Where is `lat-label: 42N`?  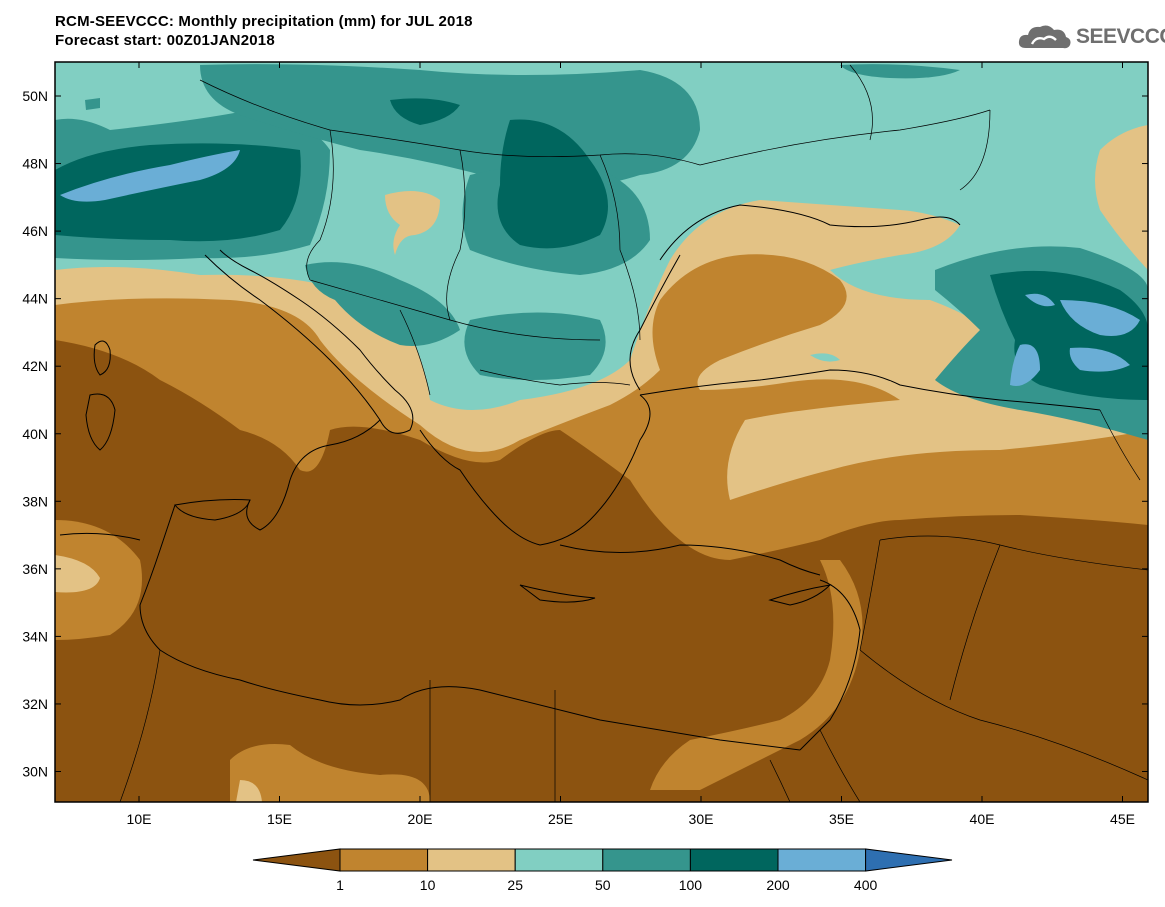 lat-label: 42N is located at coordinates (35, 366).